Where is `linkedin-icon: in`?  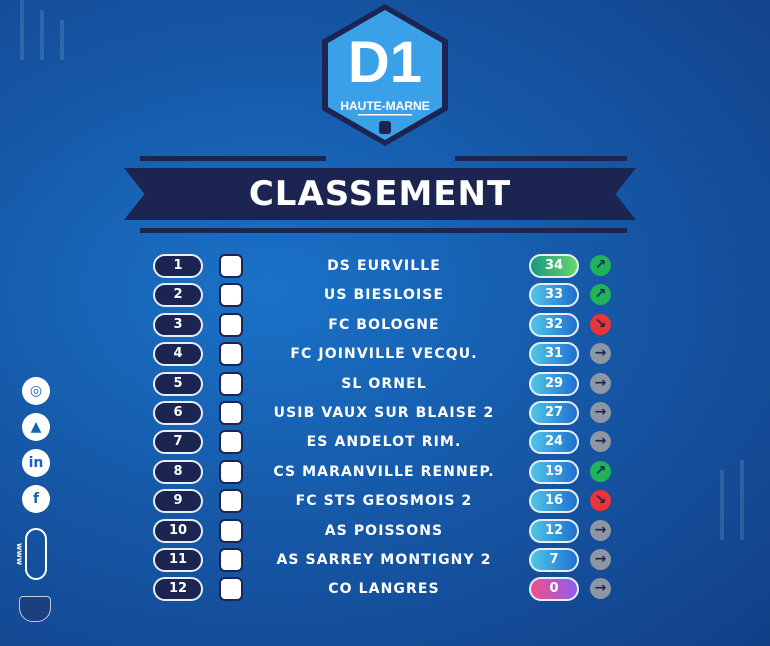
linkedin-icon: in is located at coordinates (36, 463).